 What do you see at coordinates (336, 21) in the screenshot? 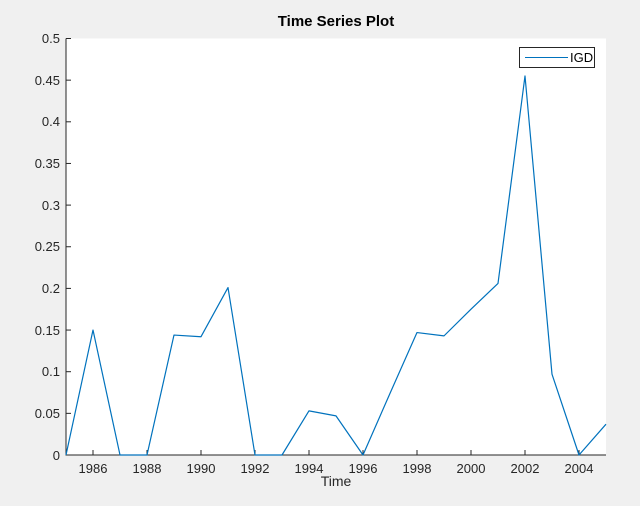
I see `chart-title: Time Series Plot` at bounding box center [336, 21].